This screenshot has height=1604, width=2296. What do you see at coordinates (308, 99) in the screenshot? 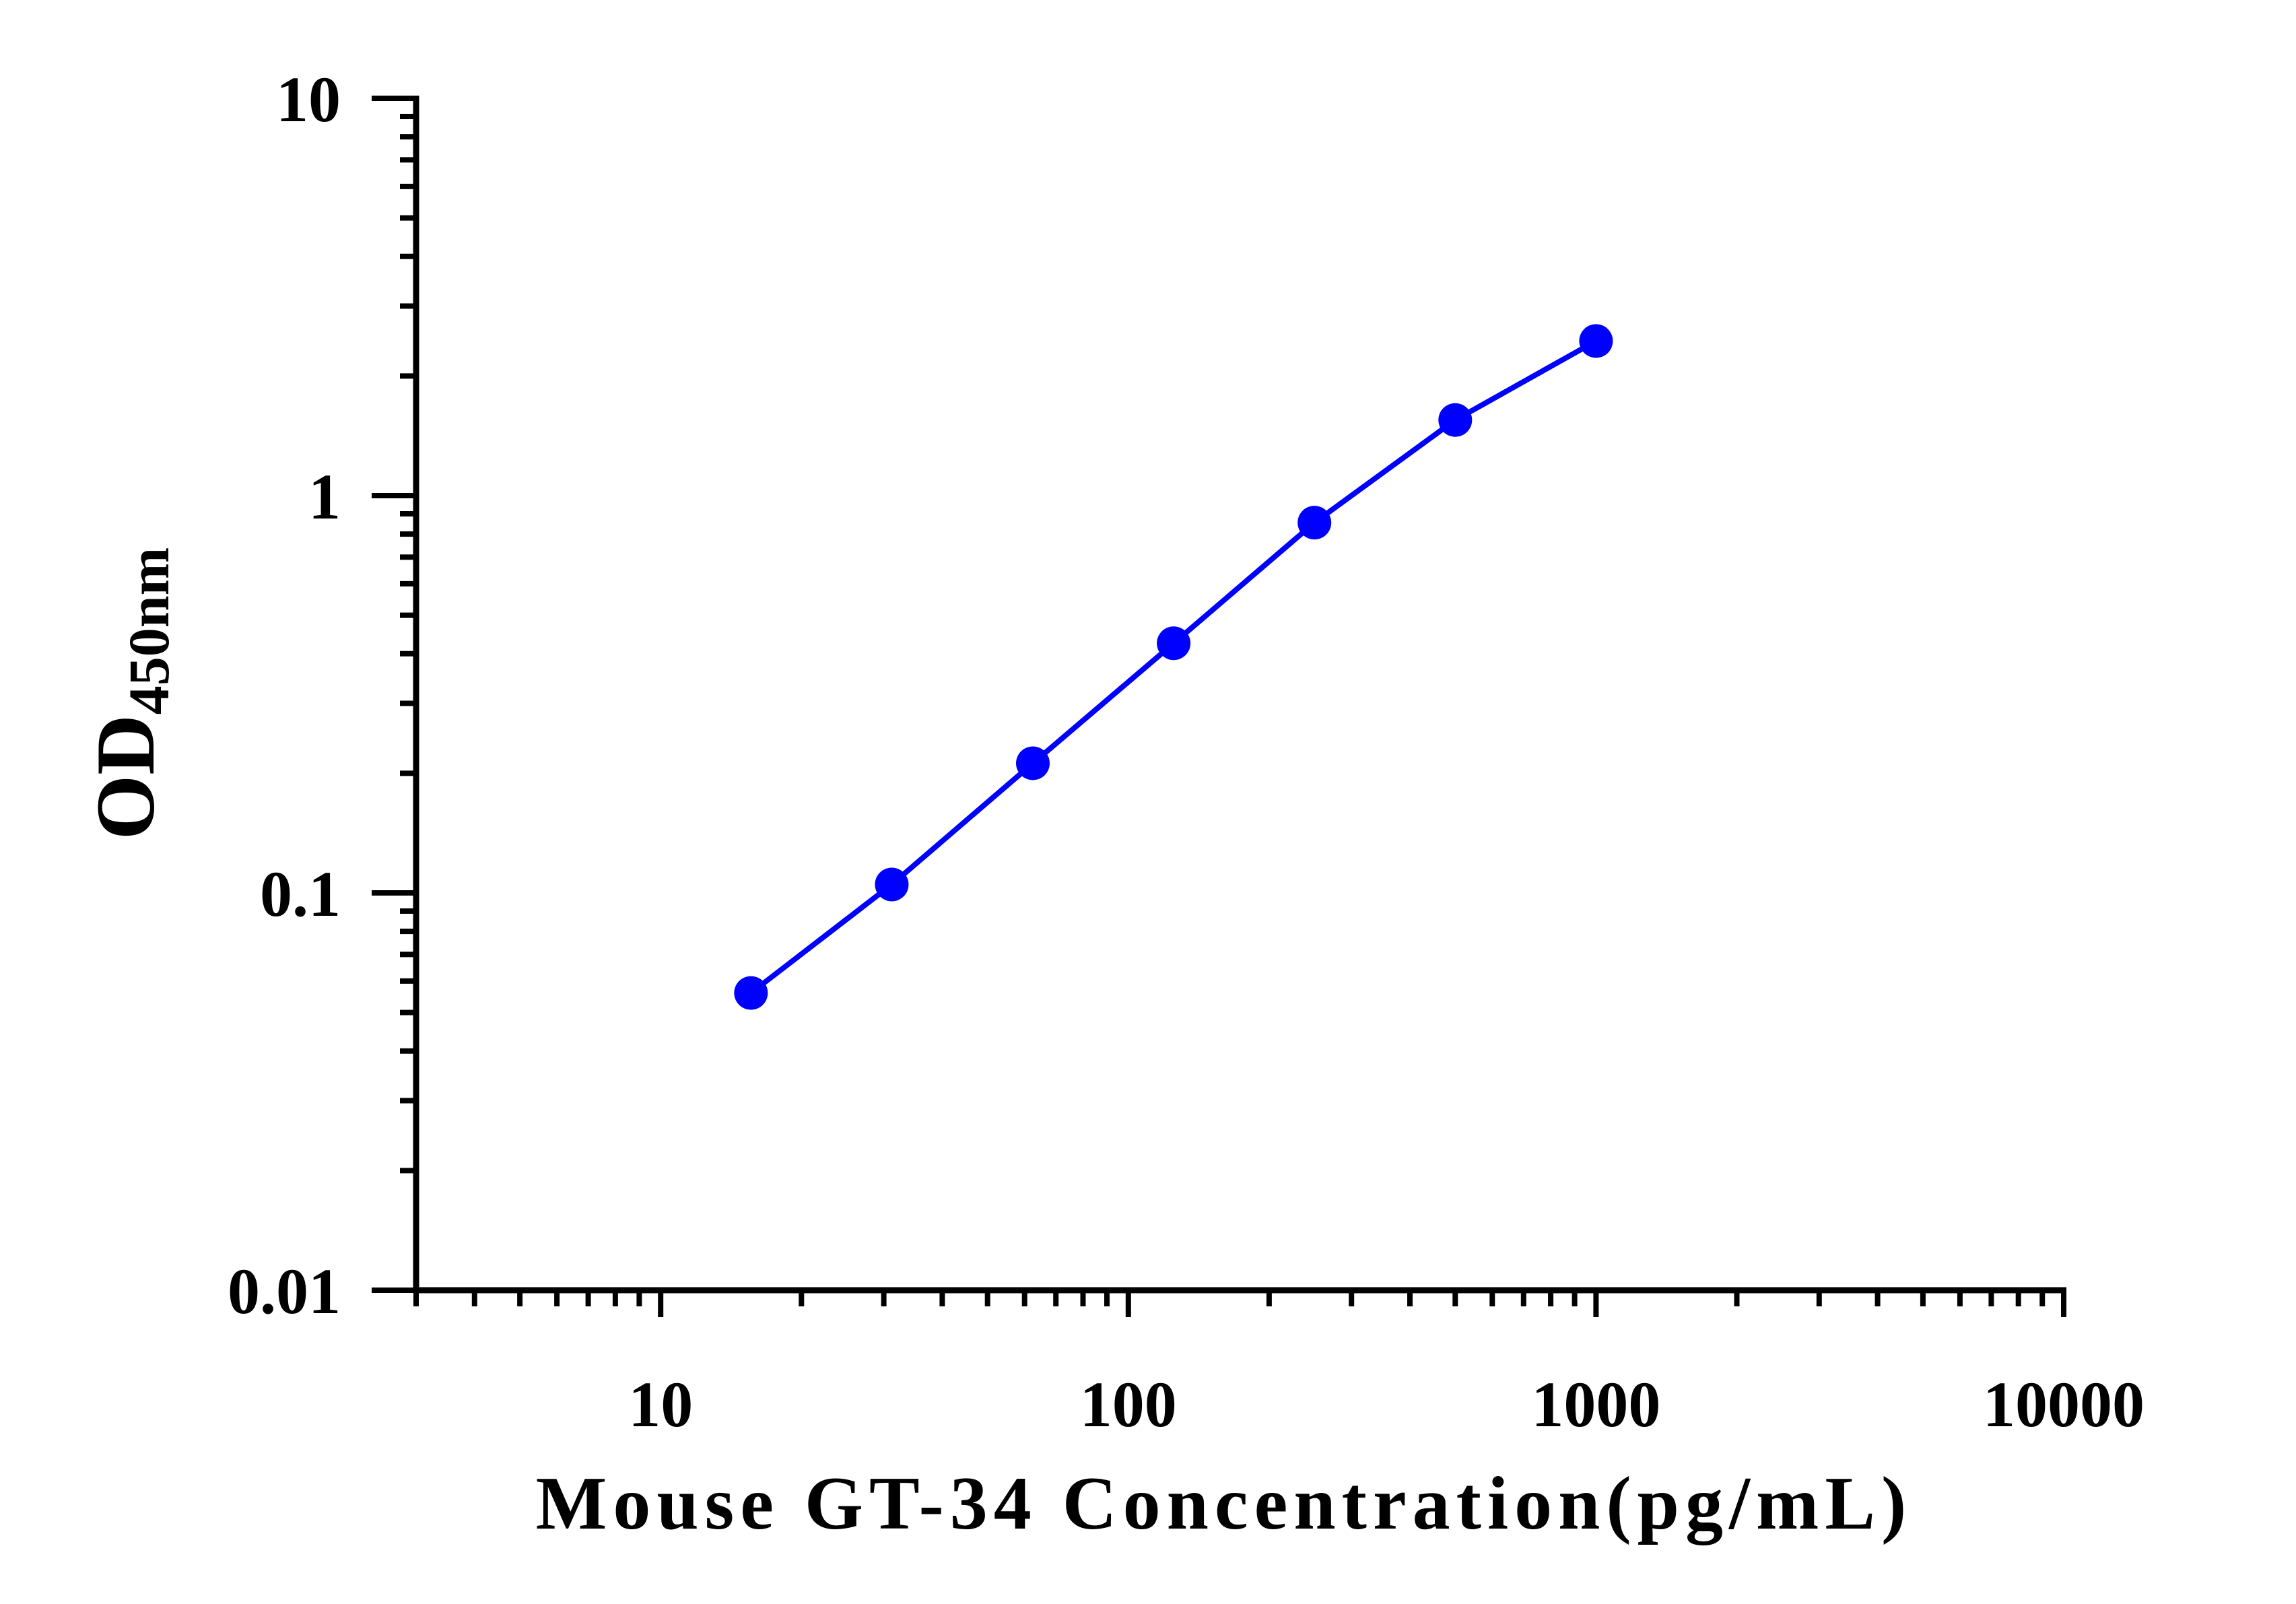
I see `y-tick-label: 10` at bounding box center [308, 99].